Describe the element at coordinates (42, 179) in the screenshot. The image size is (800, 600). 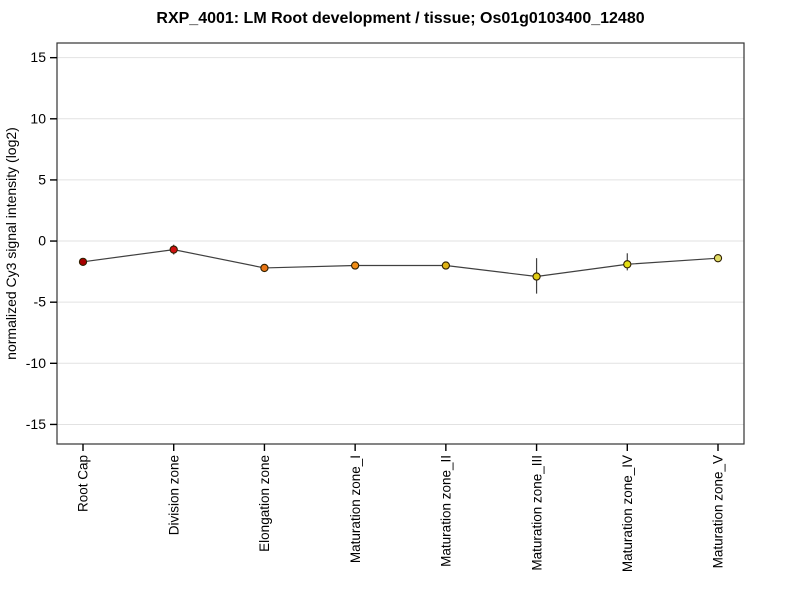
I see `y-tick-label: 5` at that location.